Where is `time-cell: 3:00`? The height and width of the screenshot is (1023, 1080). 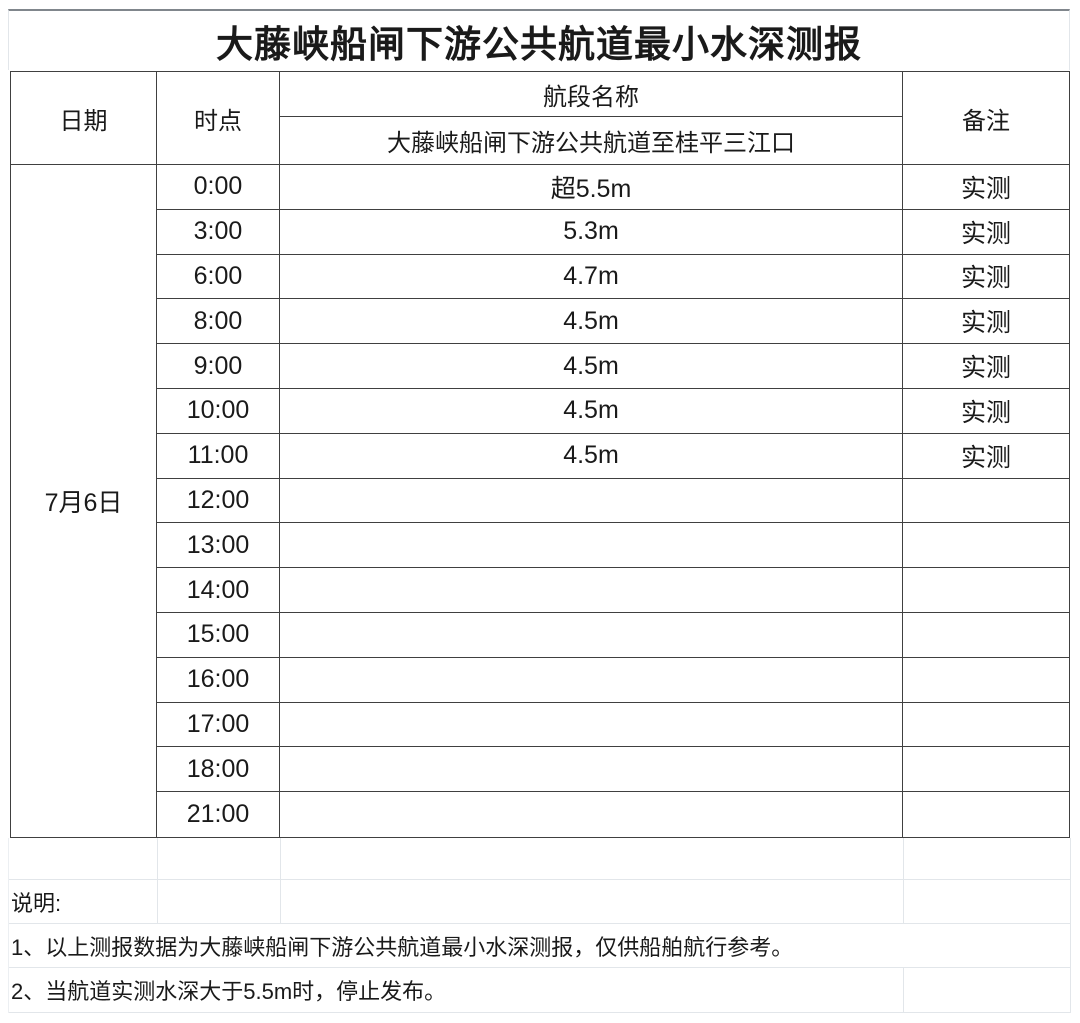 time-cell: 3:00 is located at coordinates (218, 232).